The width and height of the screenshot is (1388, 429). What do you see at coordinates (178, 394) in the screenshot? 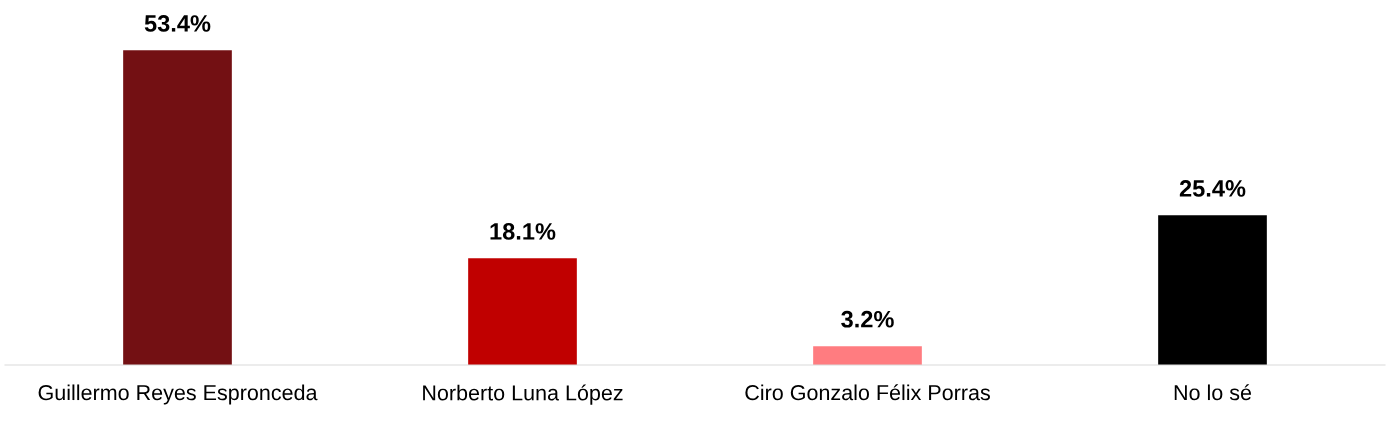
I see `x-tick-label: Guillermo Reyes Espronceda` at bounding box center [178, 394].